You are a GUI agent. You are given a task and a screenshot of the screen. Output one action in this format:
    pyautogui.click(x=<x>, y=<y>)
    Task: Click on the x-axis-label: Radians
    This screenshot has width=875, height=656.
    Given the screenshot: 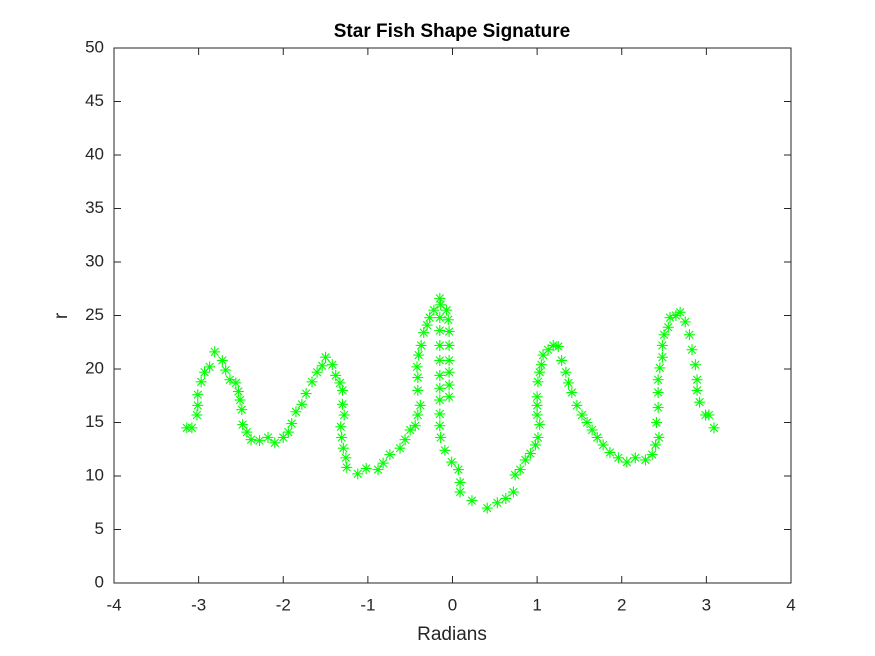 What is the action you would take?
    pyautogui.click(x=452, y=634)
    